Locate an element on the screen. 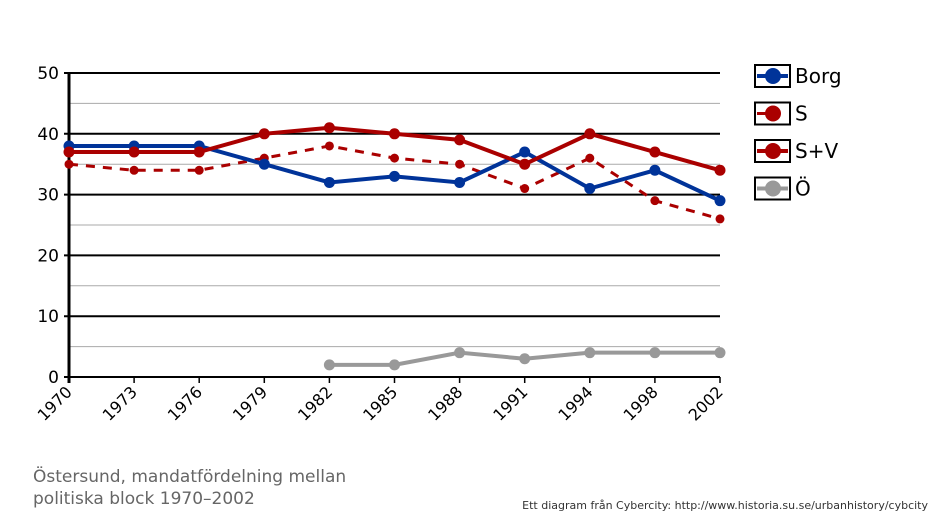 The image size is (938, 521). x-tick-label: 1988 is located at coordinates (445, 403).